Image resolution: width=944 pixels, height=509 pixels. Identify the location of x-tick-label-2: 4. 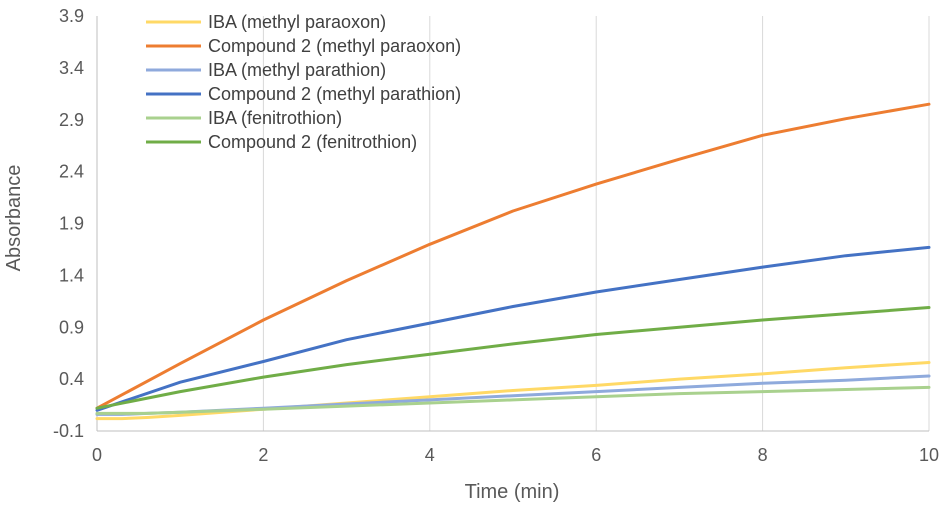
(430, 455).